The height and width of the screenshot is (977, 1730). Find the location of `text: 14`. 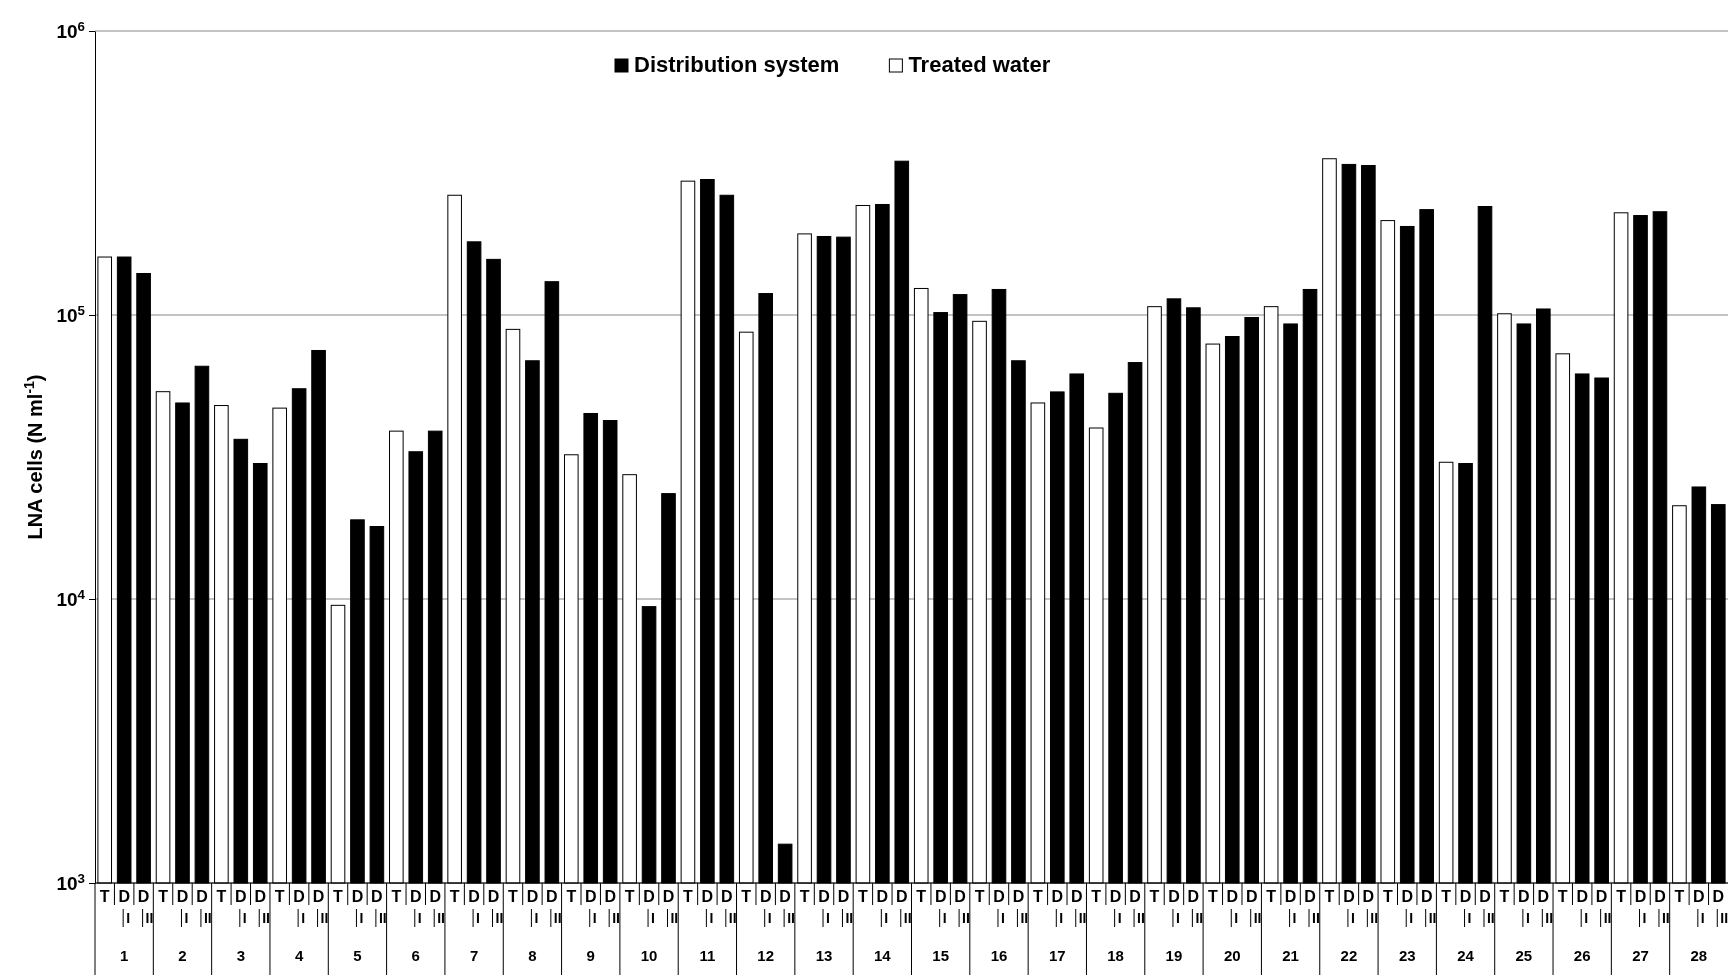

text: 14 is located at coordinates (883, 955).